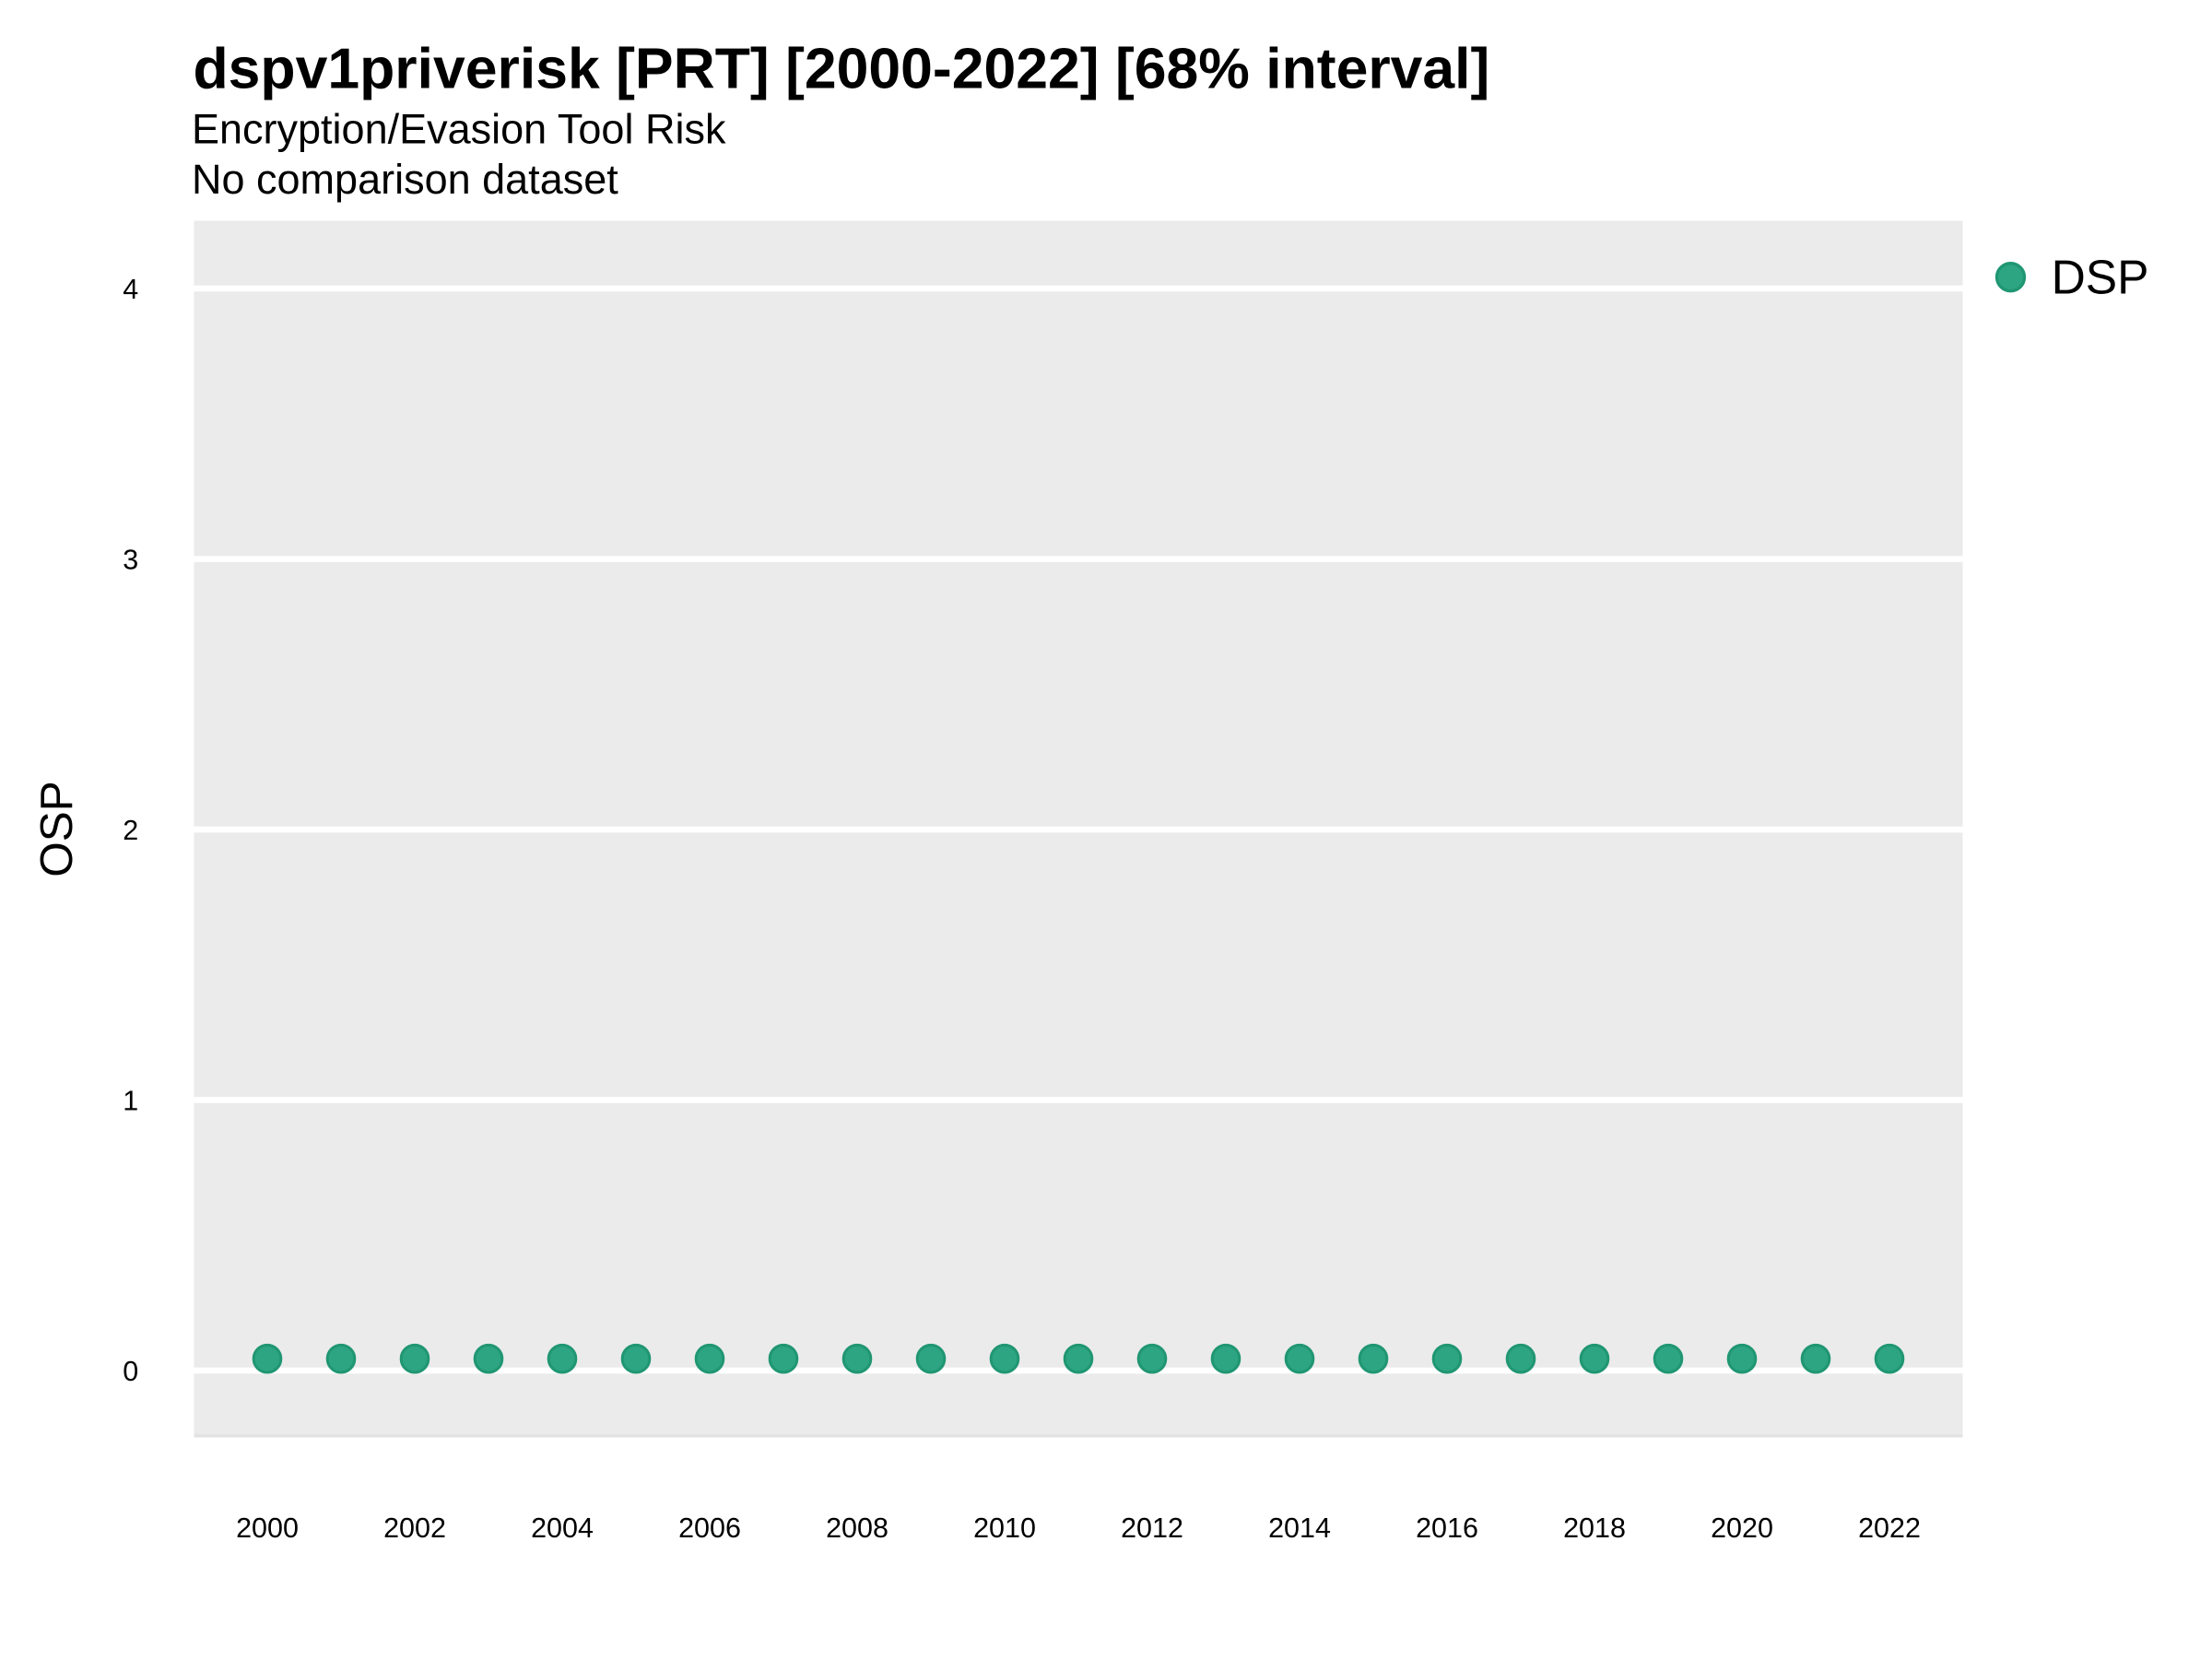 Image resolution: width=2212 pixels, height=1659 pixels. What do you see at coordinates (414, 1528) in the screenshot?
I see `svg-text: 2002` at bounding box center [414, 1528].